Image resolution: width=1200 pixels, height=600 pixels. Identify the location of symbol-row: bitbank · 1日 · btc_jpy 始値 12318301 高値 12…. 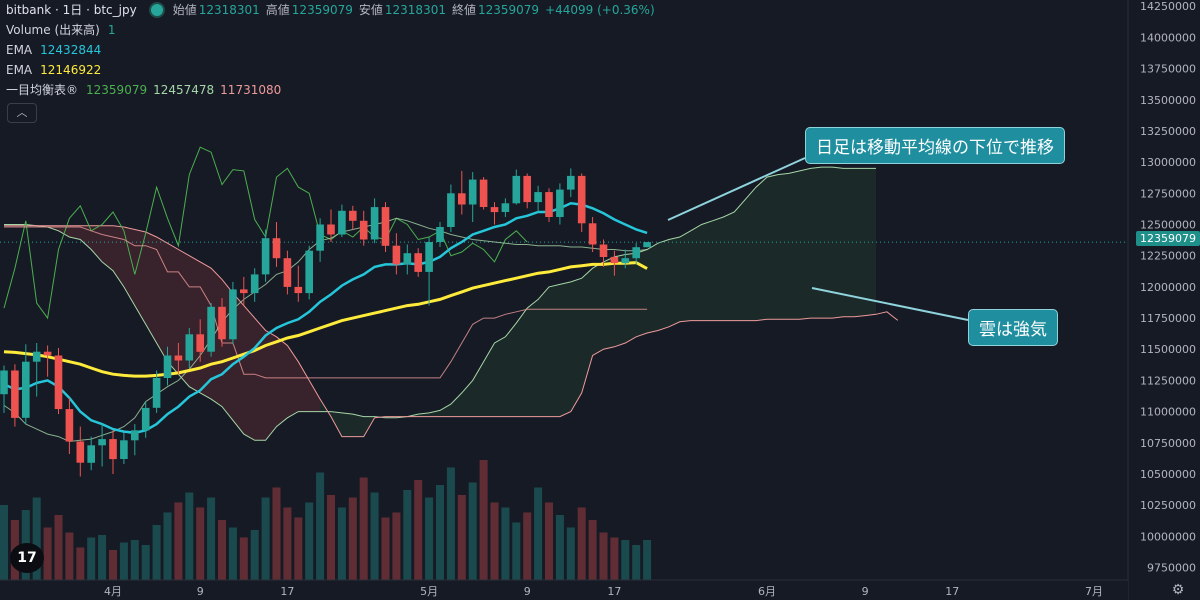
(333, 10).